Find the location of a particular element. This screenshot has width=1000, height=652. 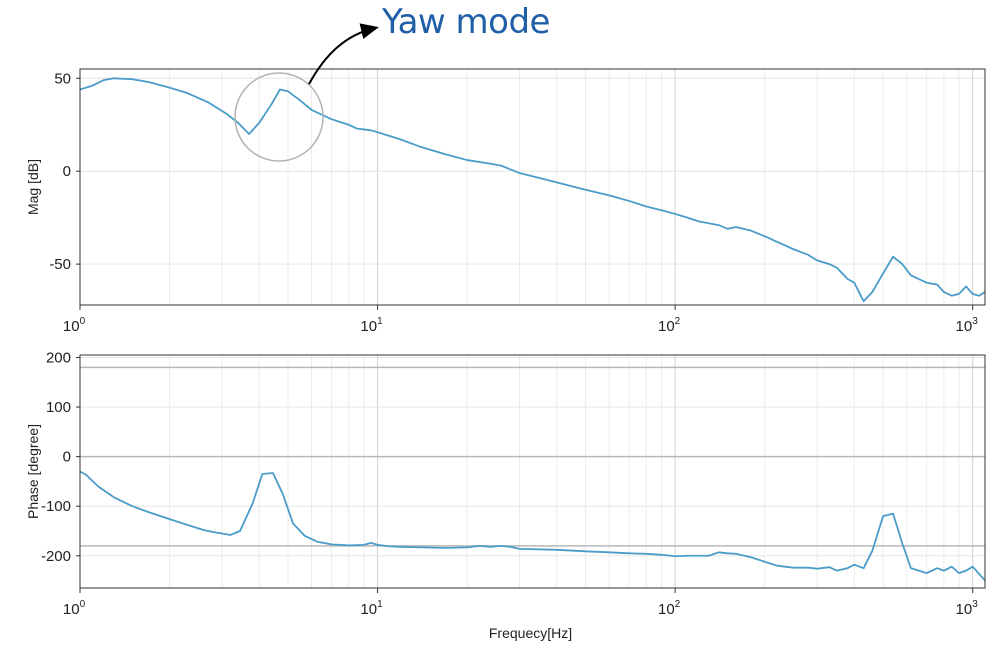

y-tick-label: 100 is located at coordinates (58, 407).